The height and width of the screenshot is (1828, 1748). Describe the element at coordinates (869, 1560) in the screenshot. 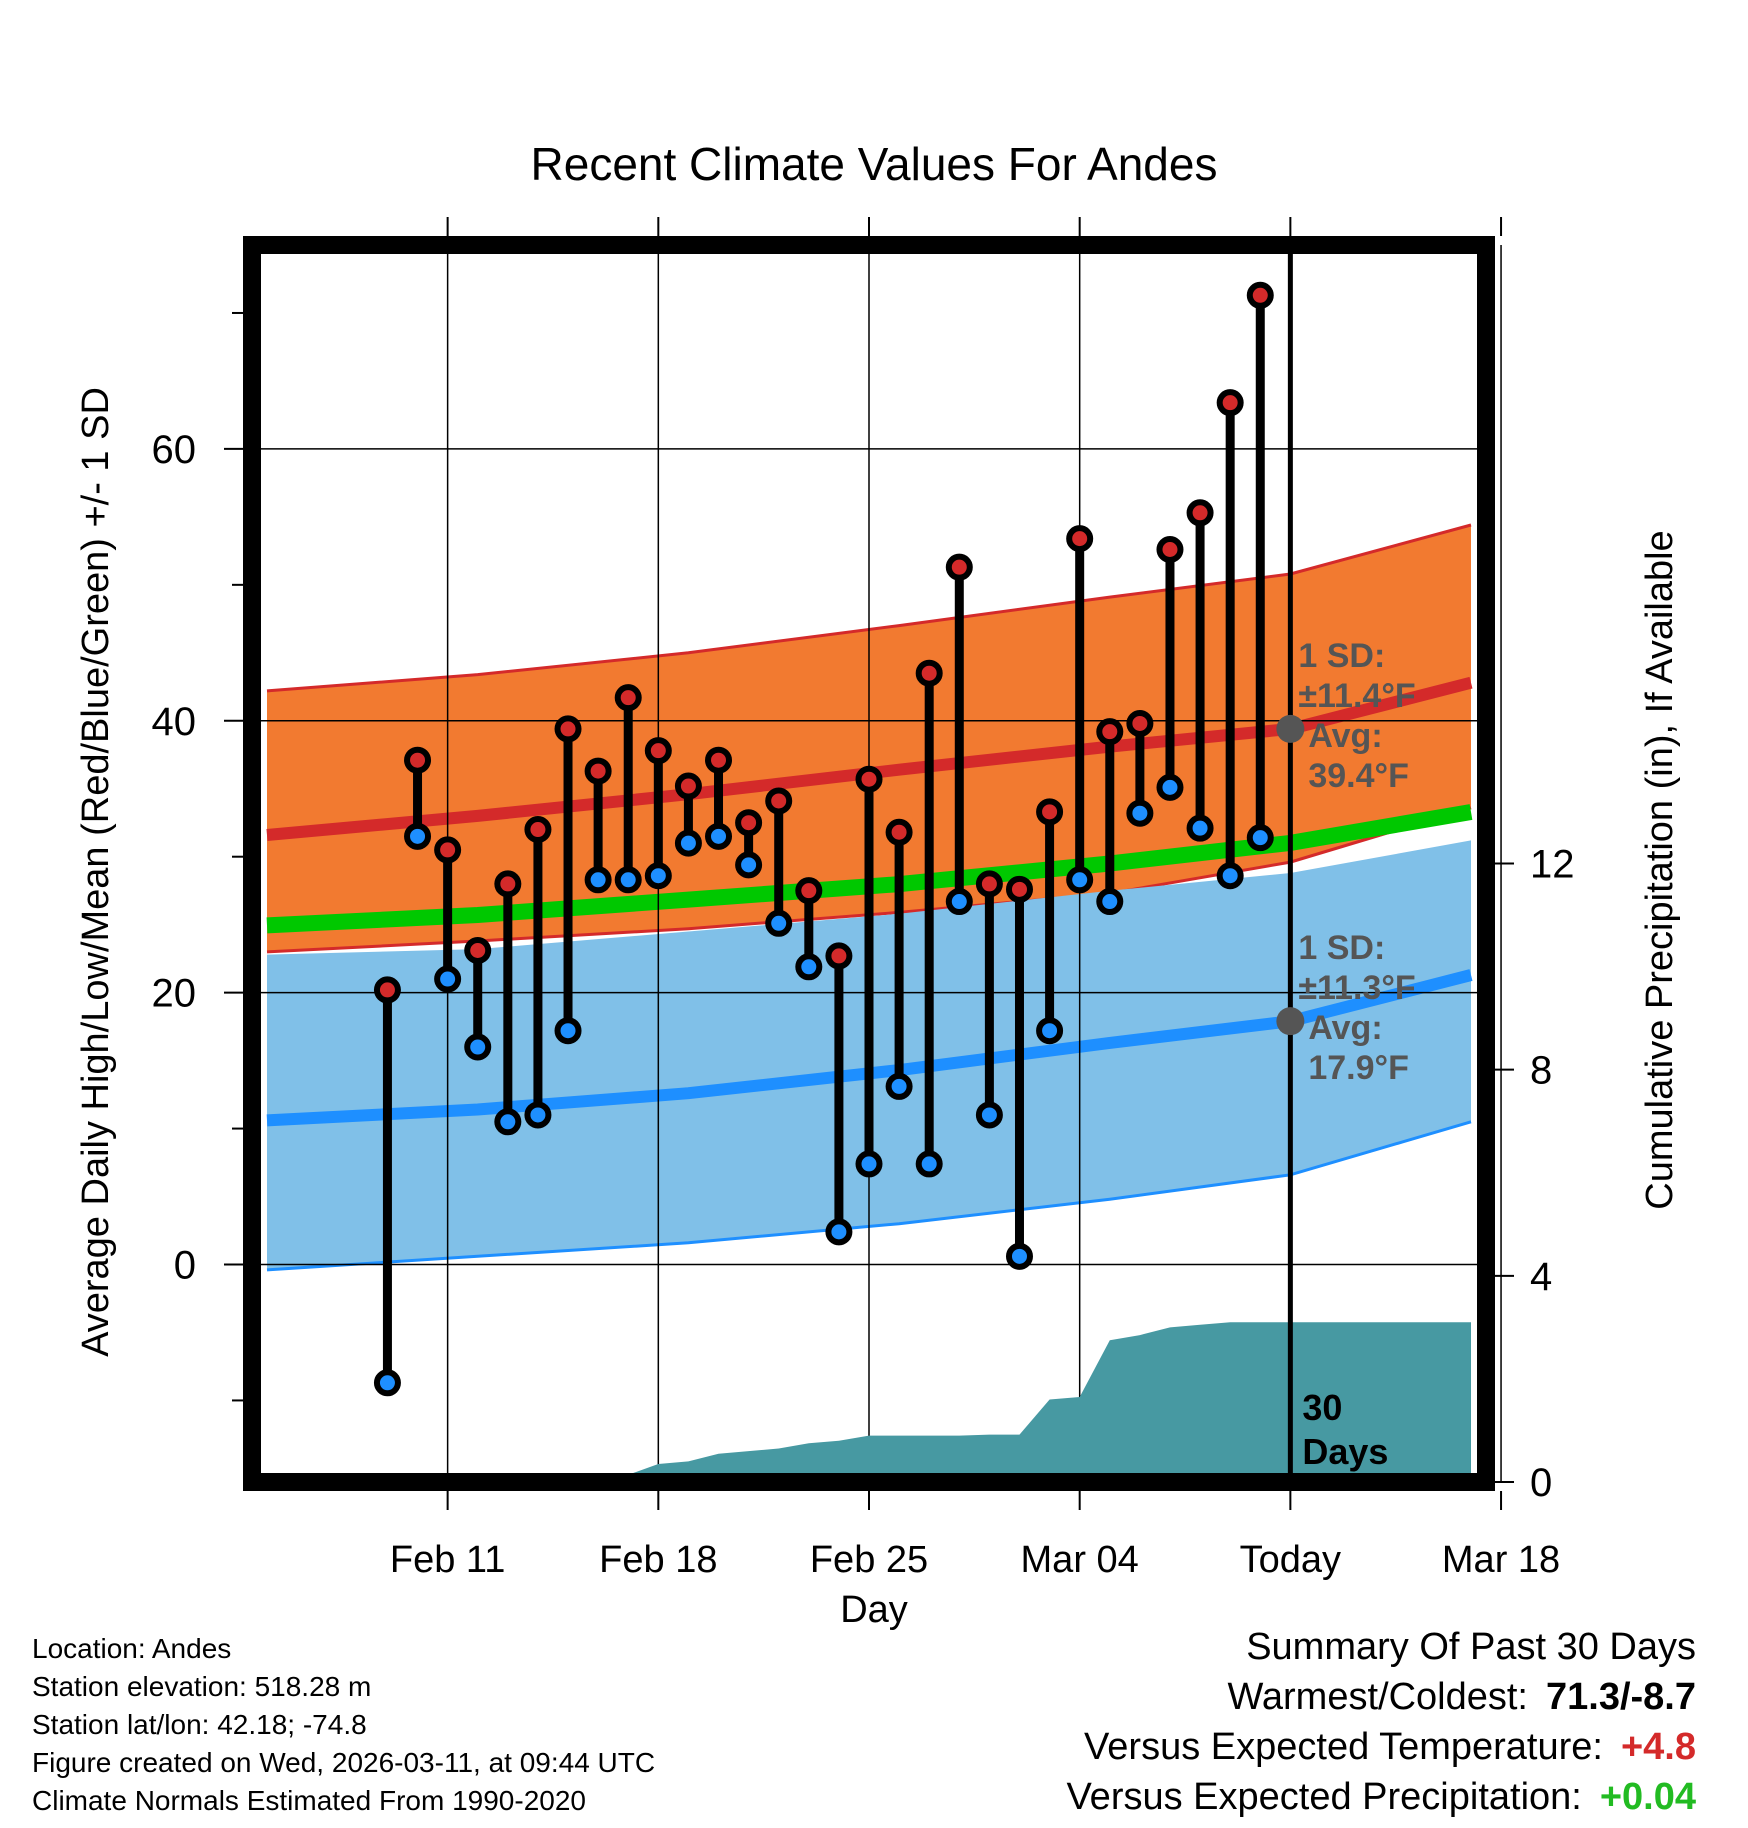

I see `x-tick-label: Feb 25` at that location.